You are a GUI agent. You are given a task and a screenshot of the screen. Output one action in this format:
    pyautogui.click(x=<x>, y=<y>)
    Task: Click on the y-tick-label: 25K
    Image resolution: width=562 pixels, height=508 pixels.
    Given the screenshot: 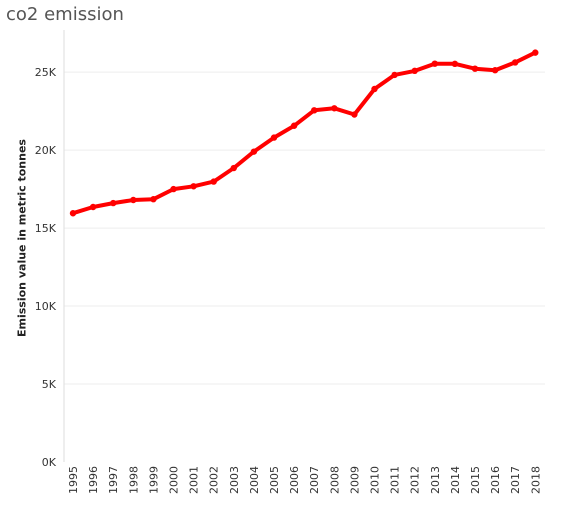 What is the action you would take?
    pyautogui.click(x=46, y=72)
    